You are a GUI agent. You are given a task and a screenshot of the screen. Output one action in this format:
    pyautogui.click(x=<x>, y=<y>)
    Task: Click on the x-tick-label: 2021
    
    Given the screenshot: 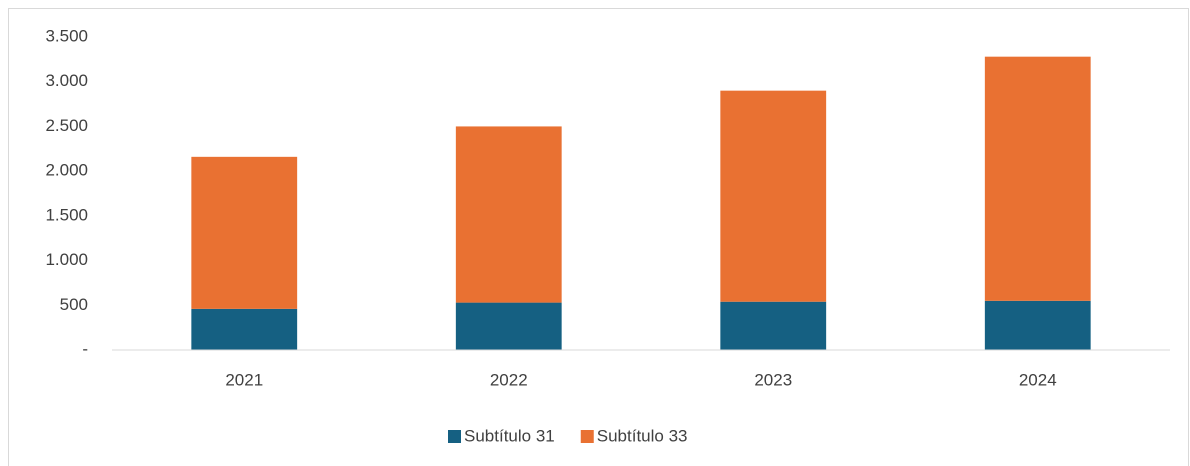 What is the action you would take?
    pyautogui.click(x=244, y=379)
    